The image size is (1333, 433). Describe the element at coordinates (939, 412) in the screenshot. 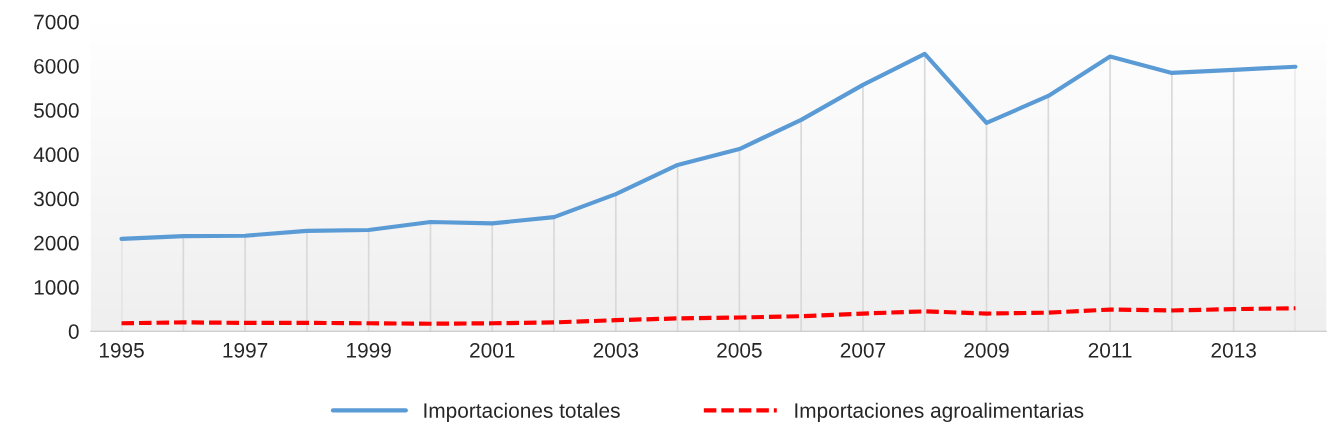

I see `legend-label: Importaciones agroalimentarias` at that location.